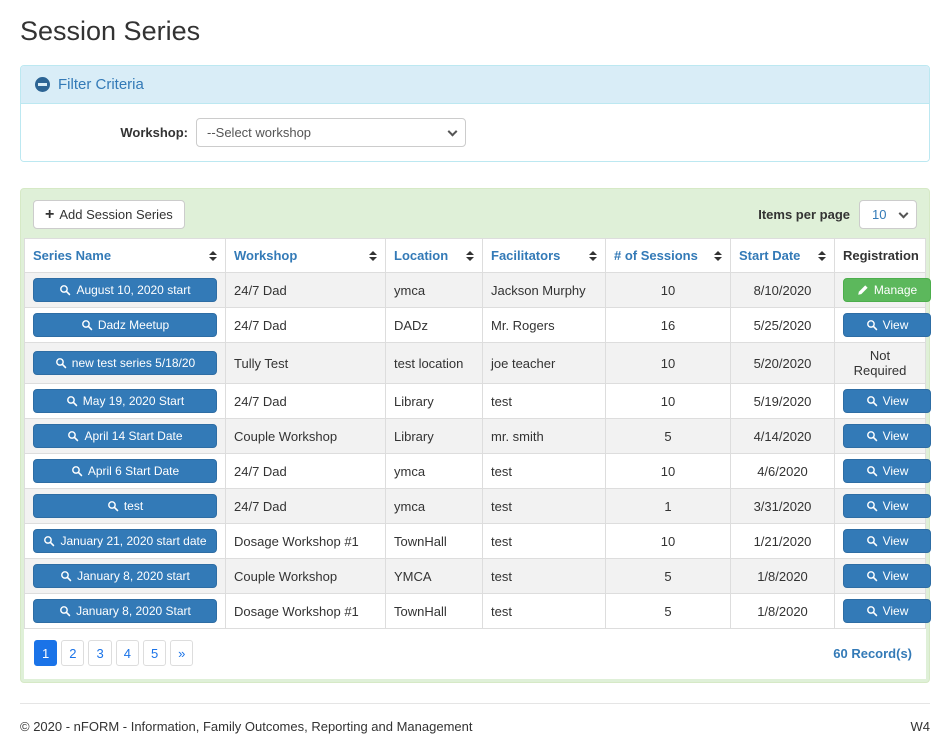 The height and width of the screenshot is (754, 943). I want to click on start-date-cell: 4/6/2020, so click(782, 471).